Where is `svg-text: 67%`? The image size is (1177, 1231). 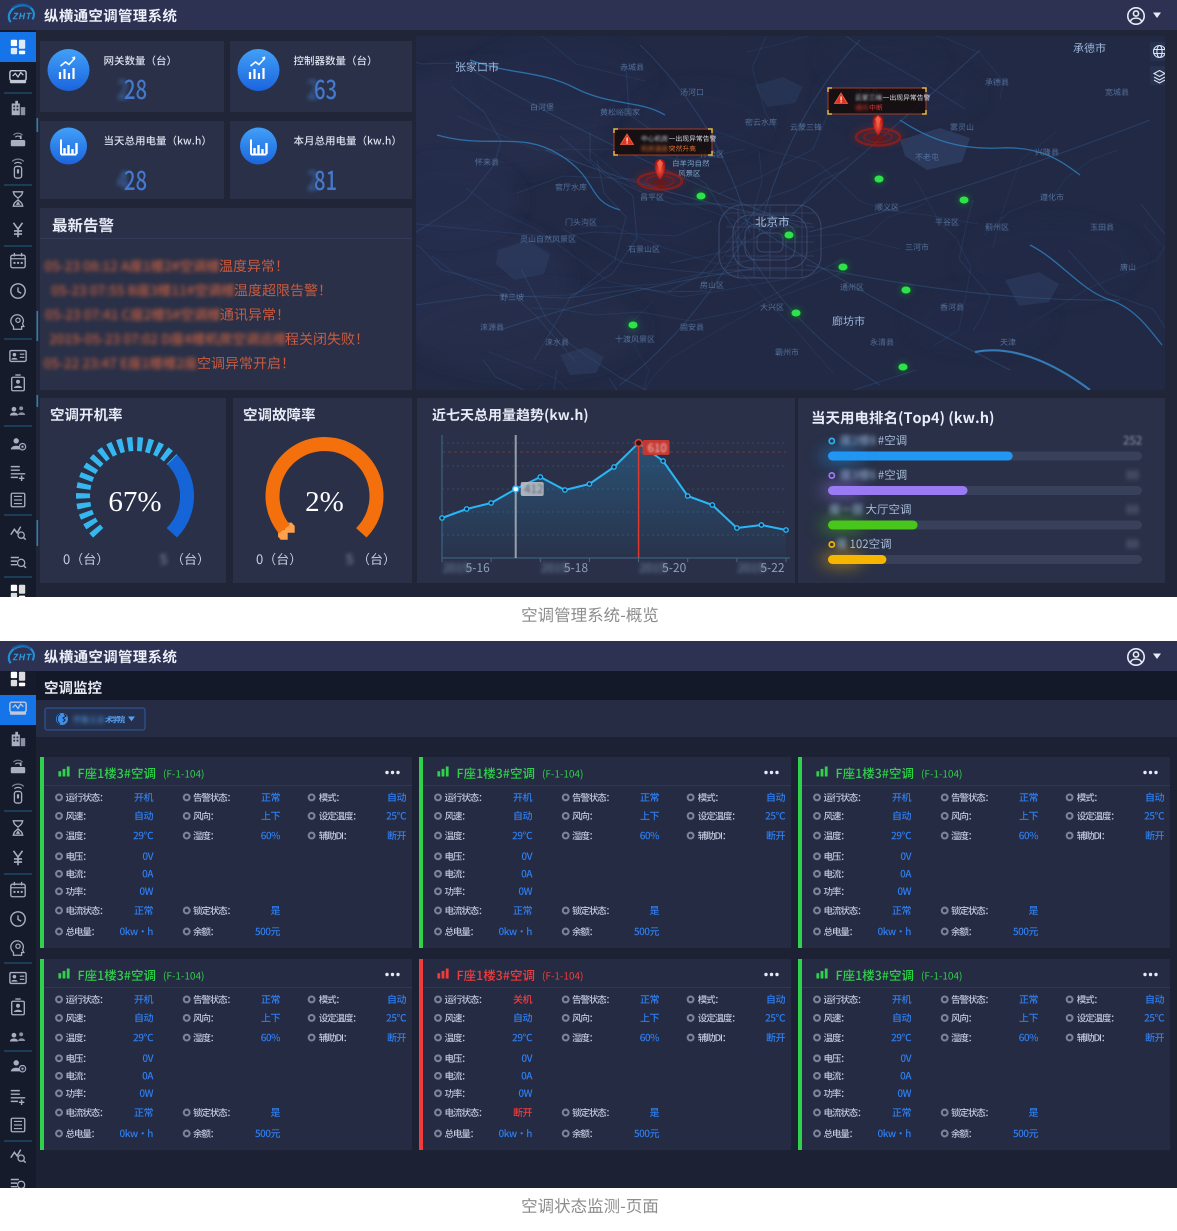 svg-text: 67% is located at coordinates (134, 502).